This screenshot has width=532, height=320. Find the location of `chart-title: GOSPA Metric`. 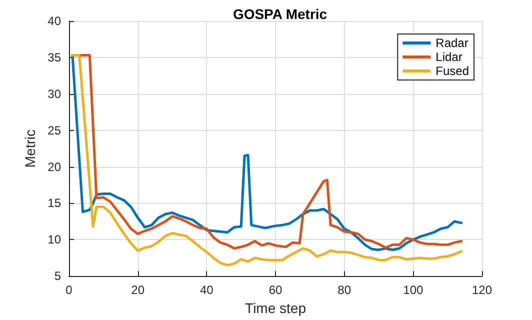

chart-title: GOSPA Metric is located at coordinates (280, 14).